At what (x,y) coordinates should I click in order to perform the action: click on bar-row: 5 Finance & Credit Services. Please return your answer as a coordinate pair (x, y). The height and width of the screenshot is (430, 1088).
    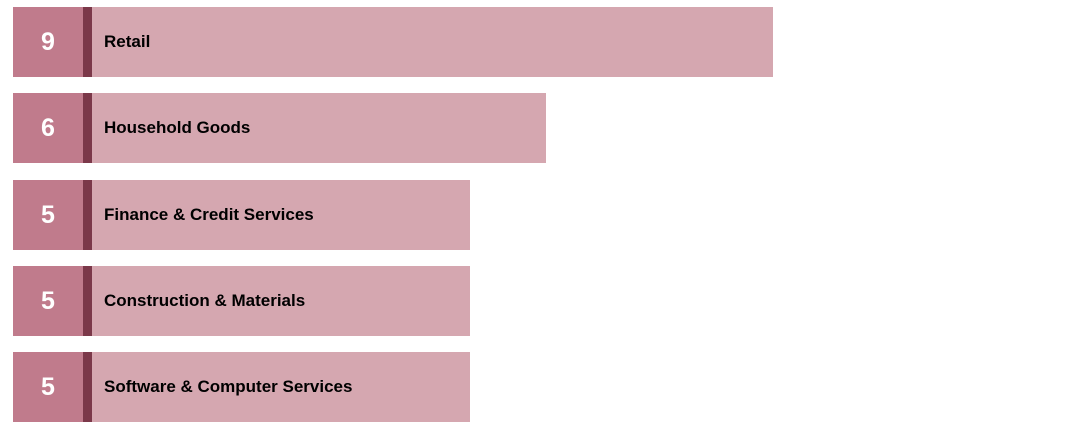
    Looking at the image, I should click on (241, 215).